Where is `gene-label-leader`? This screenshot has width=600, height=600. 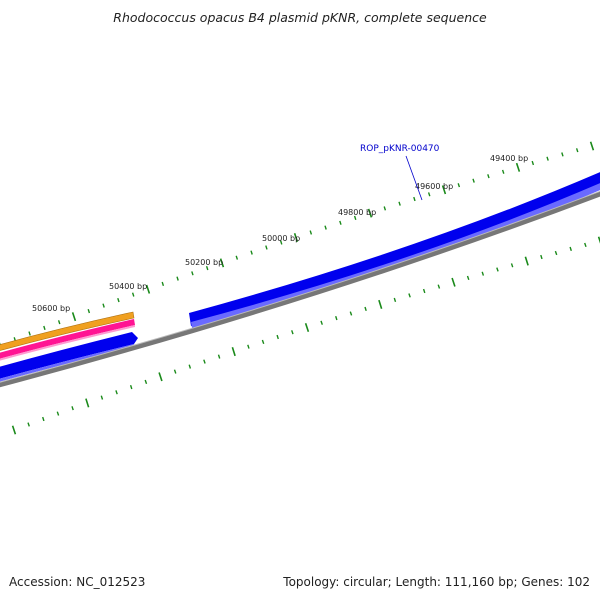
gene-label-leader is located at coordinates (414, 178).